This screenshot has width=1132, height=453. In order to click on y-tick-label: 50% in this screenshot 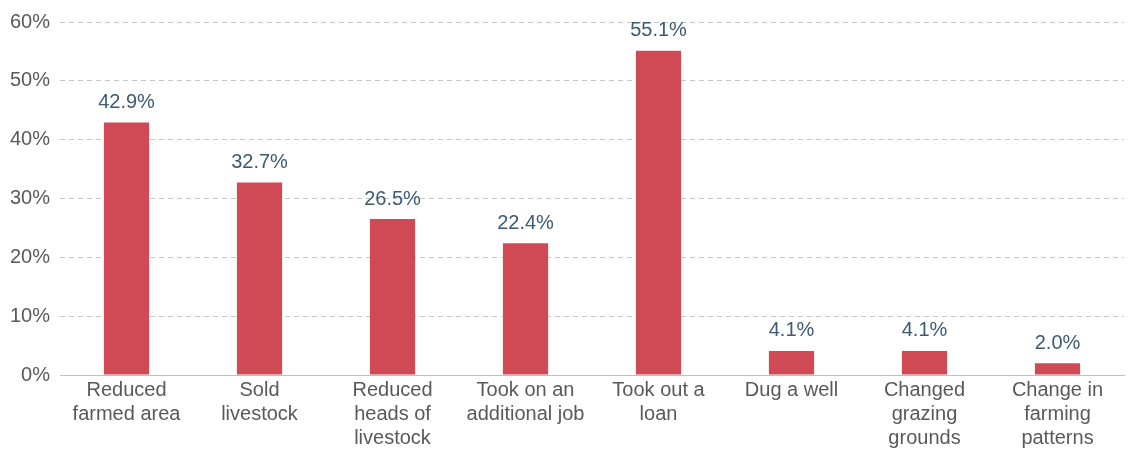, I will do `click(30, 79)`.